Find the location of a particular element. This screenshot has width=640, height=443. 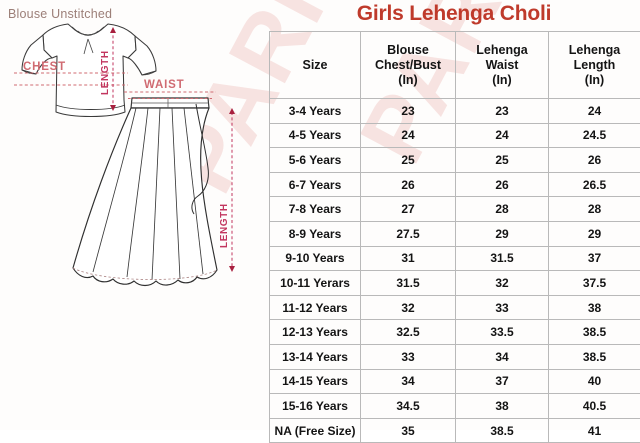

row-size-cell: 5-6 Years is located at coordinates (315, 160).